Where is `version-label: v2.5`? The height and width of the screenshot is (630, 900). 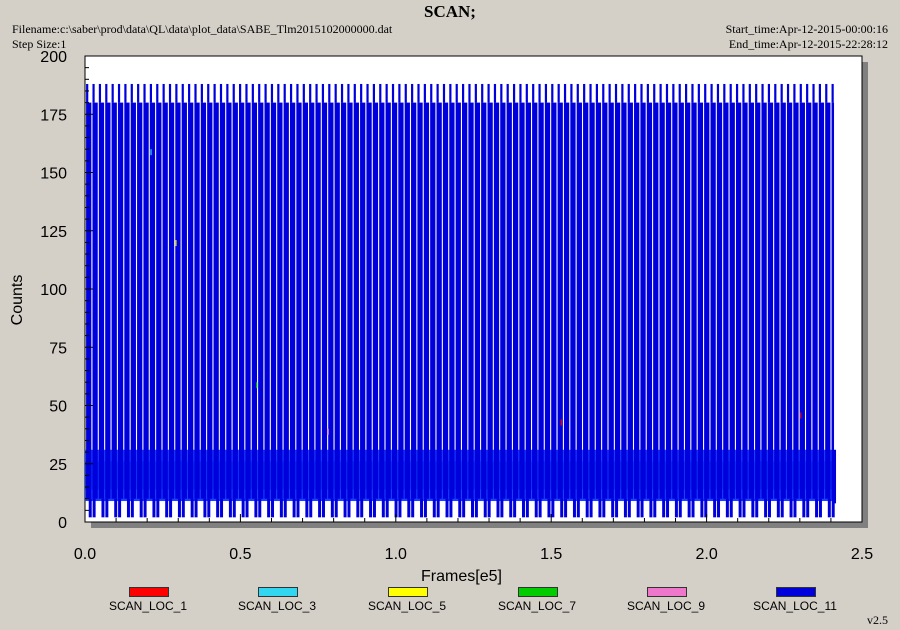 version-label: v2.5 is located at coordinates (877, 620).